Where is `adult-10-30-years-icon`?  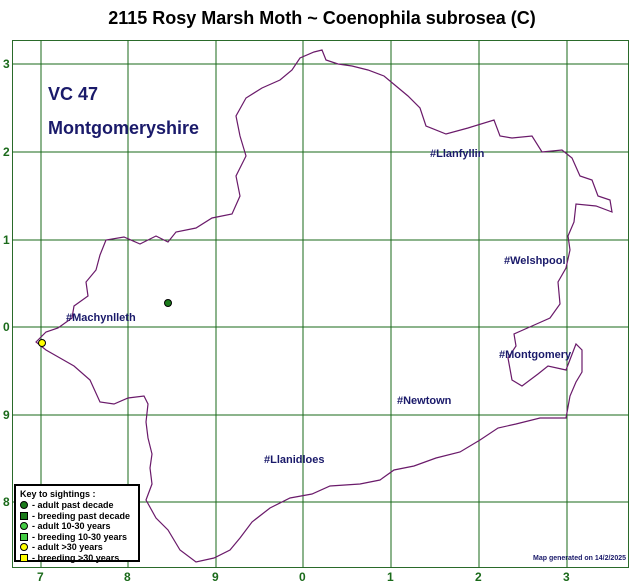
adult-10-30-years-icon is located at coordinates (24, 526).